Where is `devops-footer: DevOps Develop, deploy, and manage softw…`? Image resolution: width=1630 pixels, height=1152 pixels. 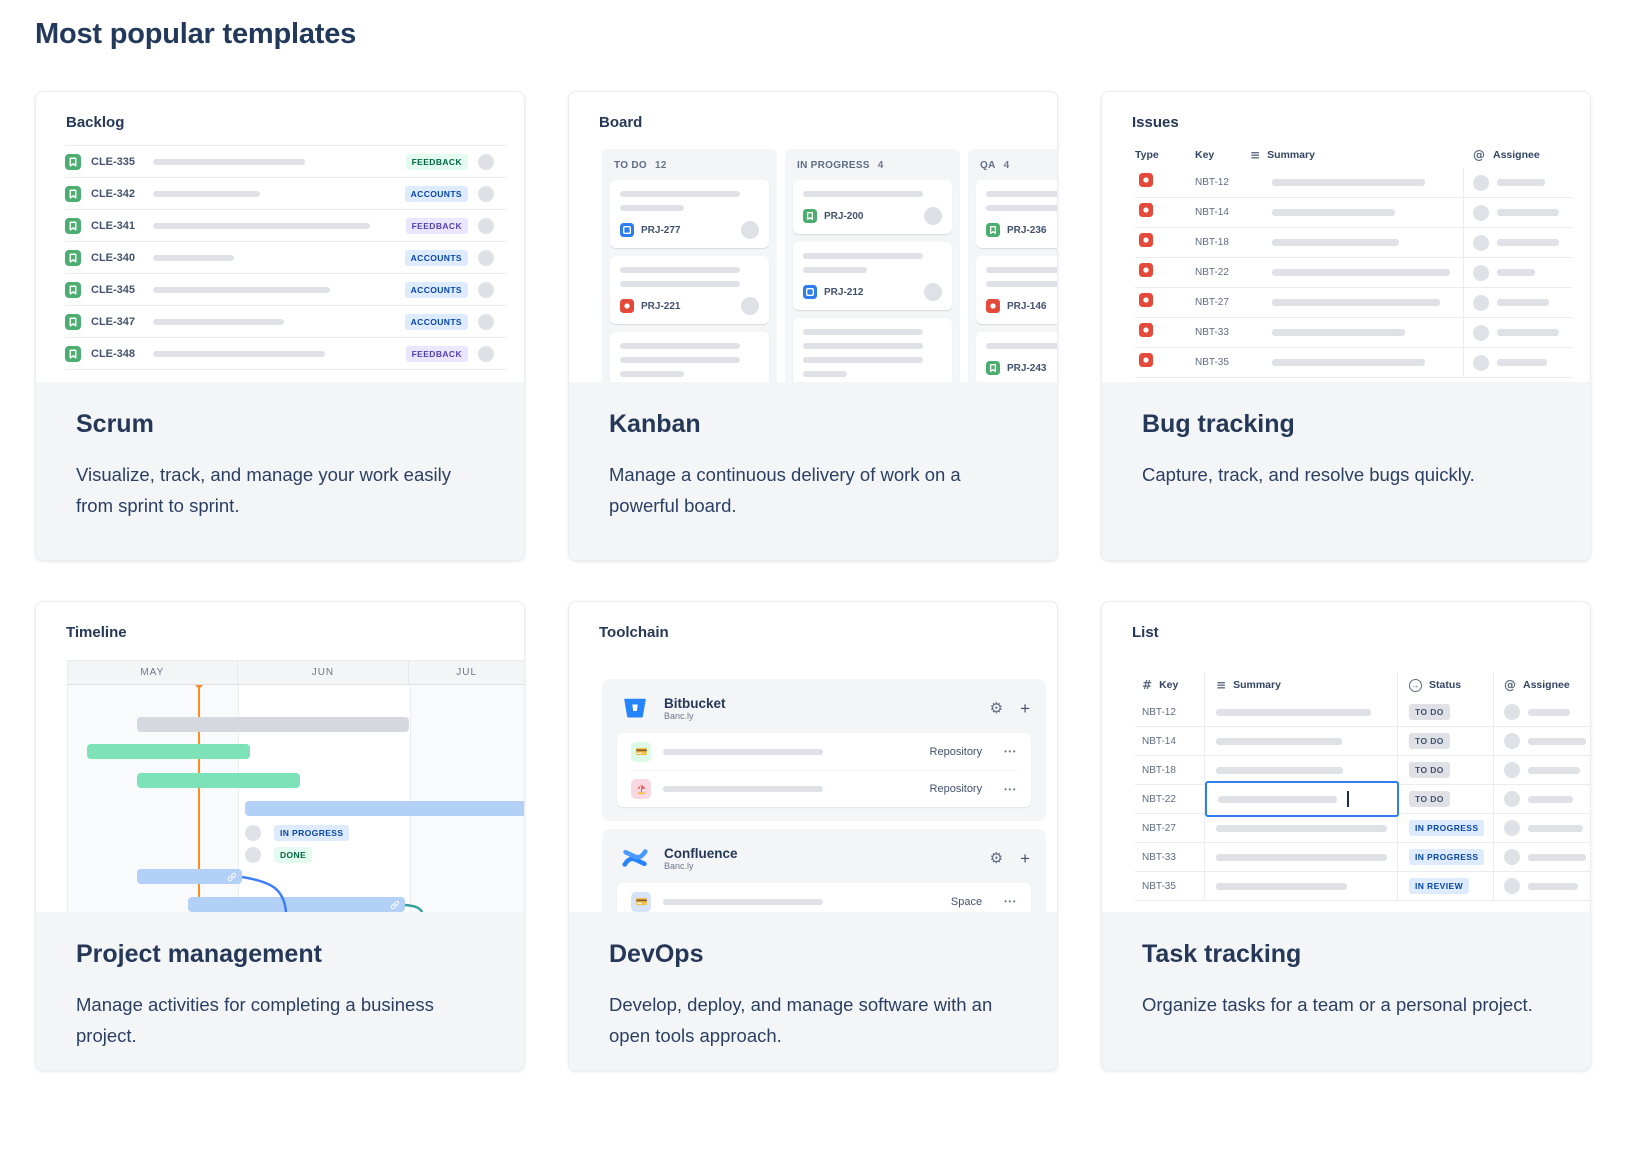
devops-footer: DevOps Develop, deploy, and manage softw… is located at coordinates (813, 991).